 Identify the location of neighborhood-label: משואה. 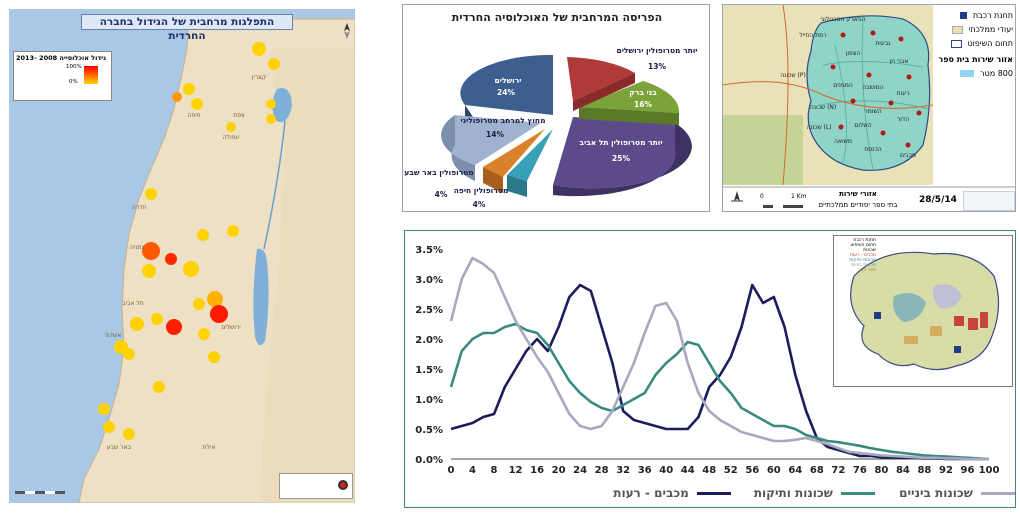
(843, 141).